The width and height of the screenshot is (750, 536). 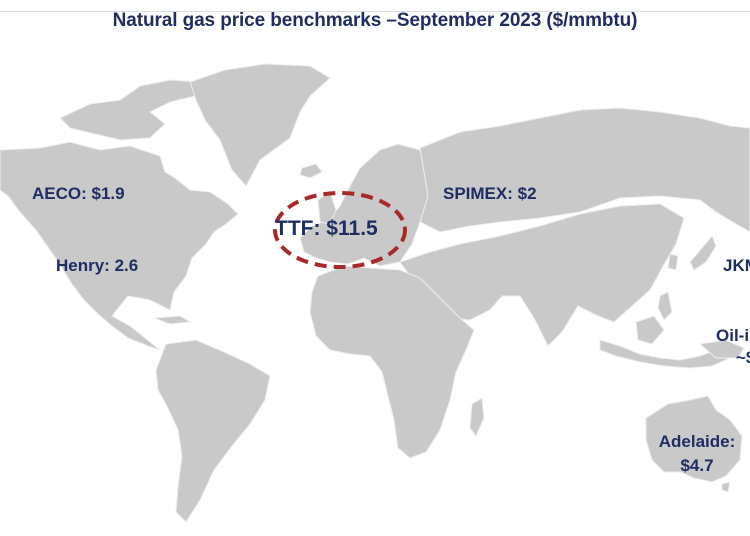 I want to click on korea, so click(x=673, y=262).